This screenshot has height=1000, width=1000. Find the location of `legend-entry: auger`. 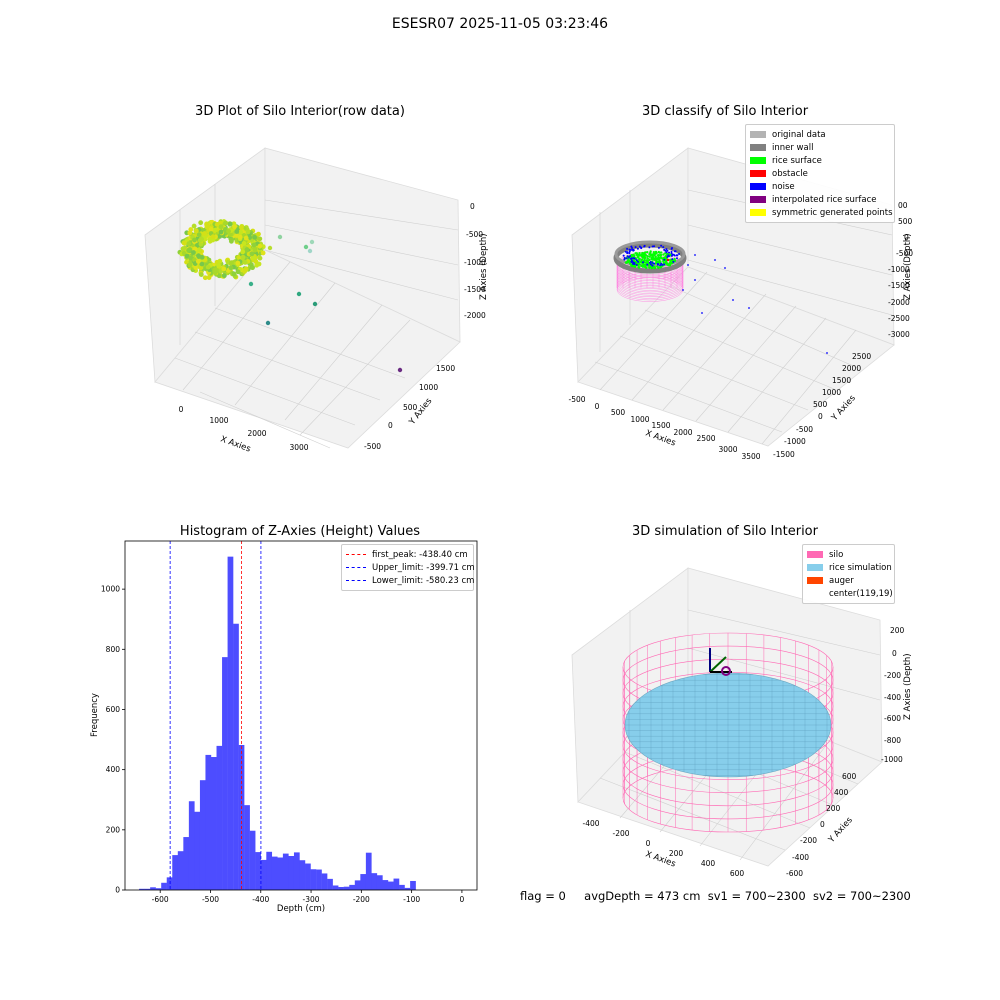

legend-entry: auger is located at coordinates (848, 580).